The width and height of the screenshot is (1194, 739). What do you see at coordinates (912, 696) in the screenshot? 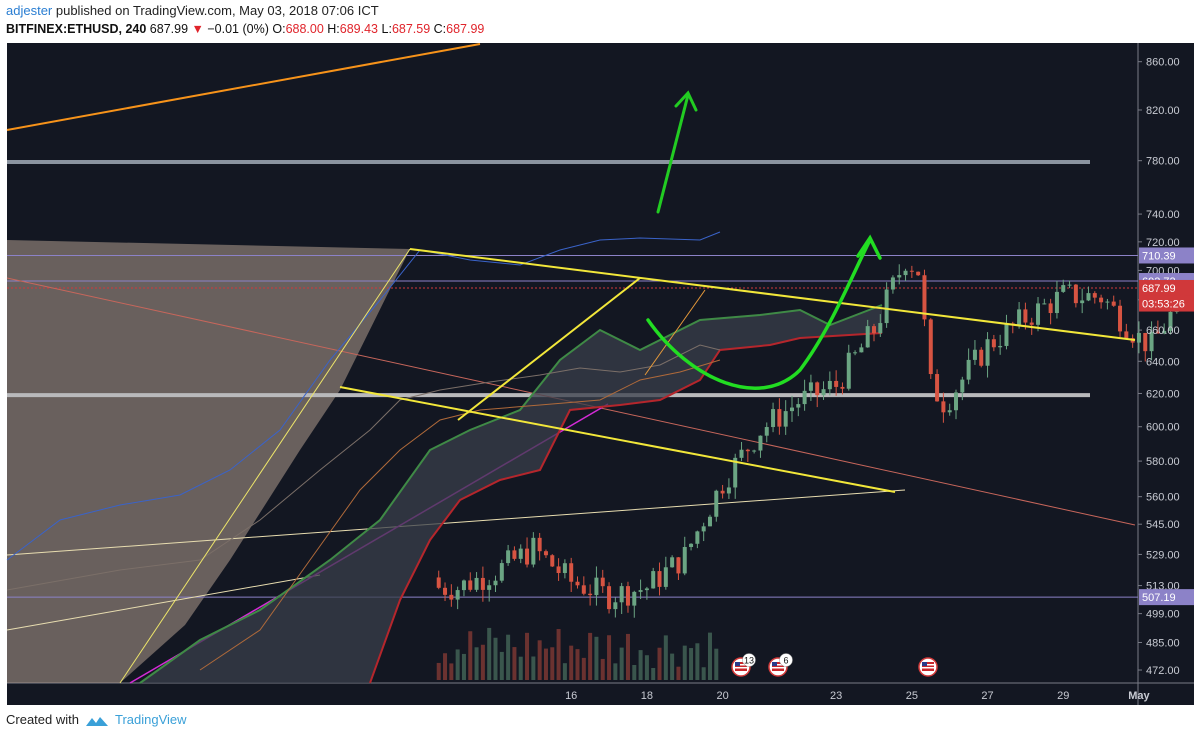
I see `x-tick-label: 25` at bounding box center [912, 696].